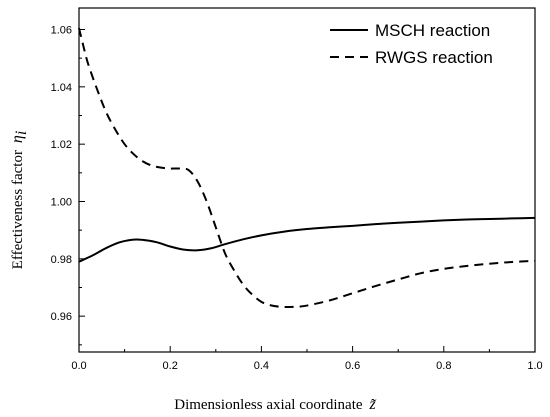 The image size is (550, 417). What do you see at coordinates (373, 404) in the screenshot?
I see `x-axis-symbol: z̃` at bounding box center [373, 404].